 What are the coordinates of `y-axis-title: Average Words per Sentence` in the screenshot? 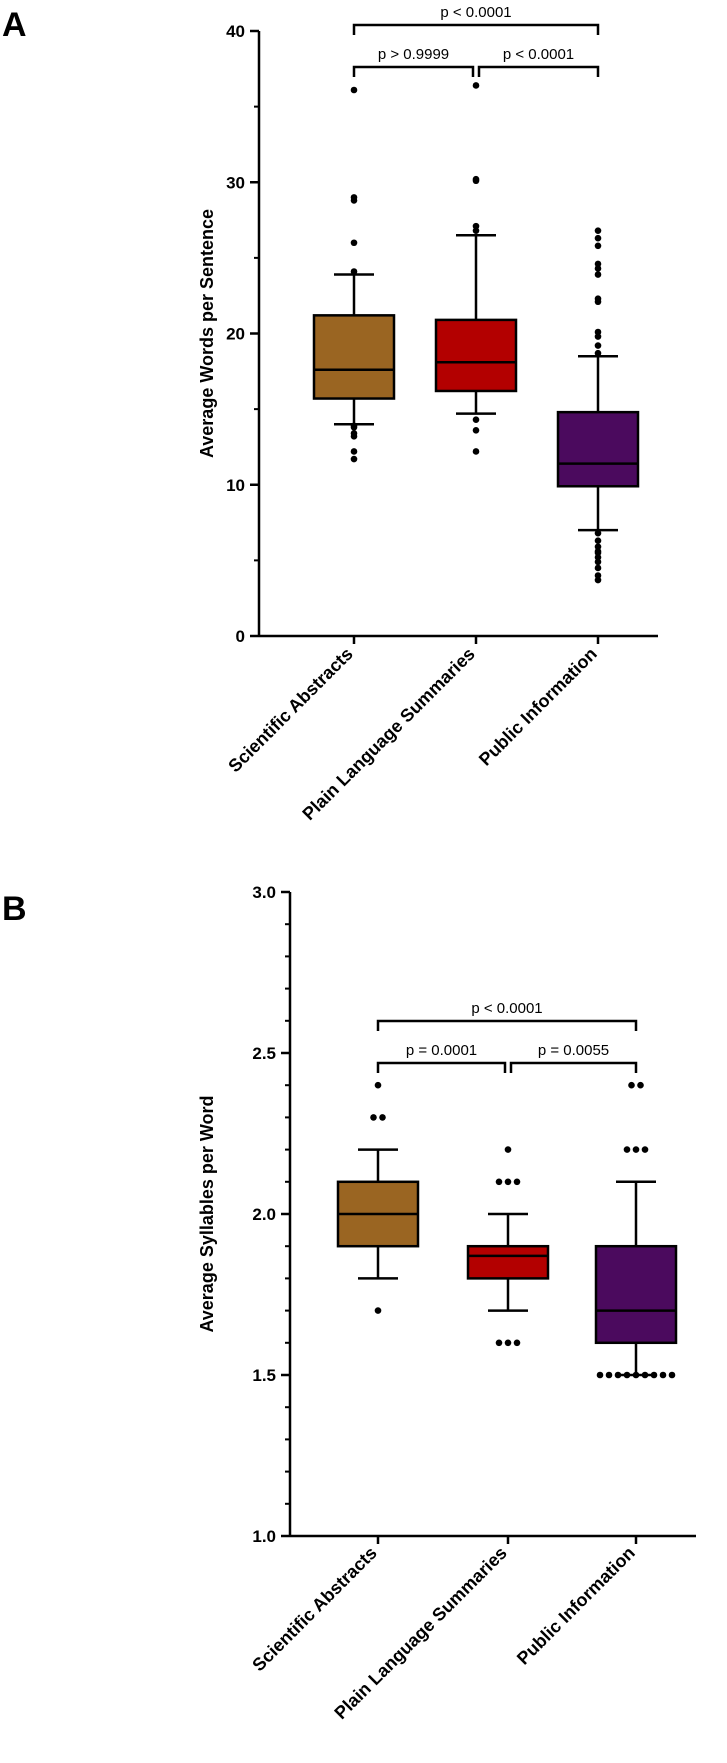 It's located at (207, 333).